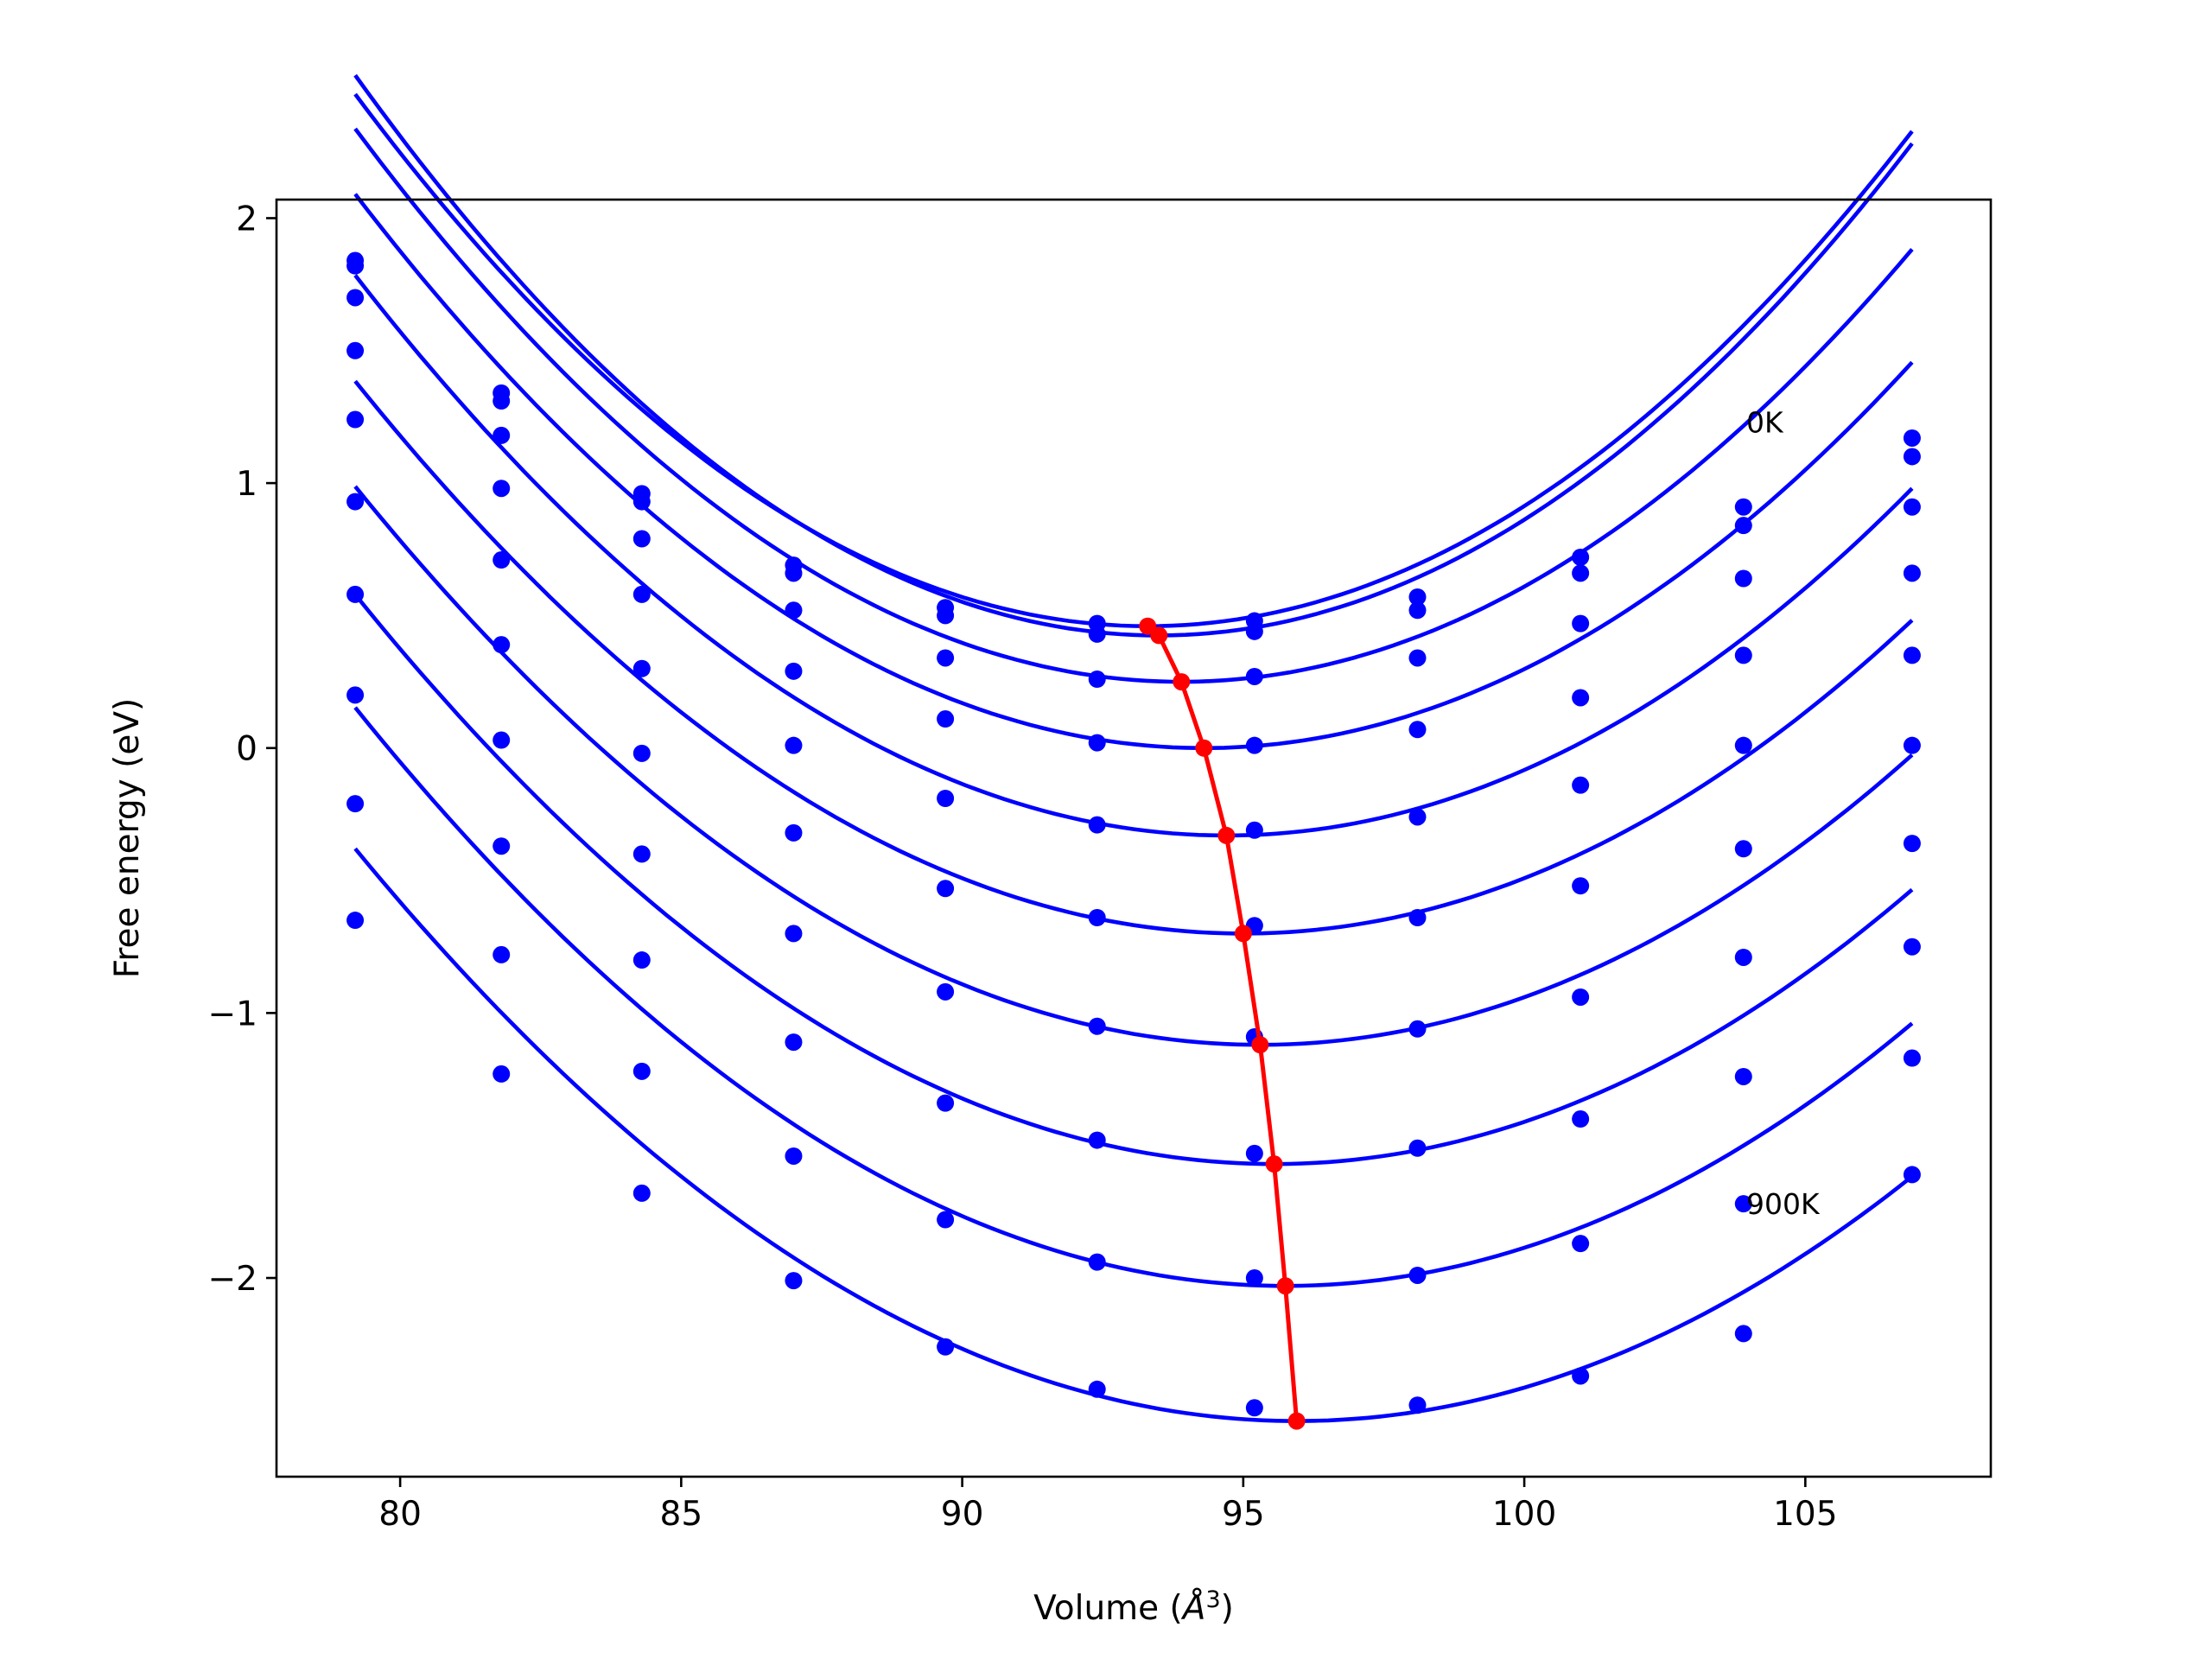  What do you see at coordinates (1108, 1608) in the screenshot?
I see `x-axis-label-main: Volume (` at bounding box center [1108, 1608].